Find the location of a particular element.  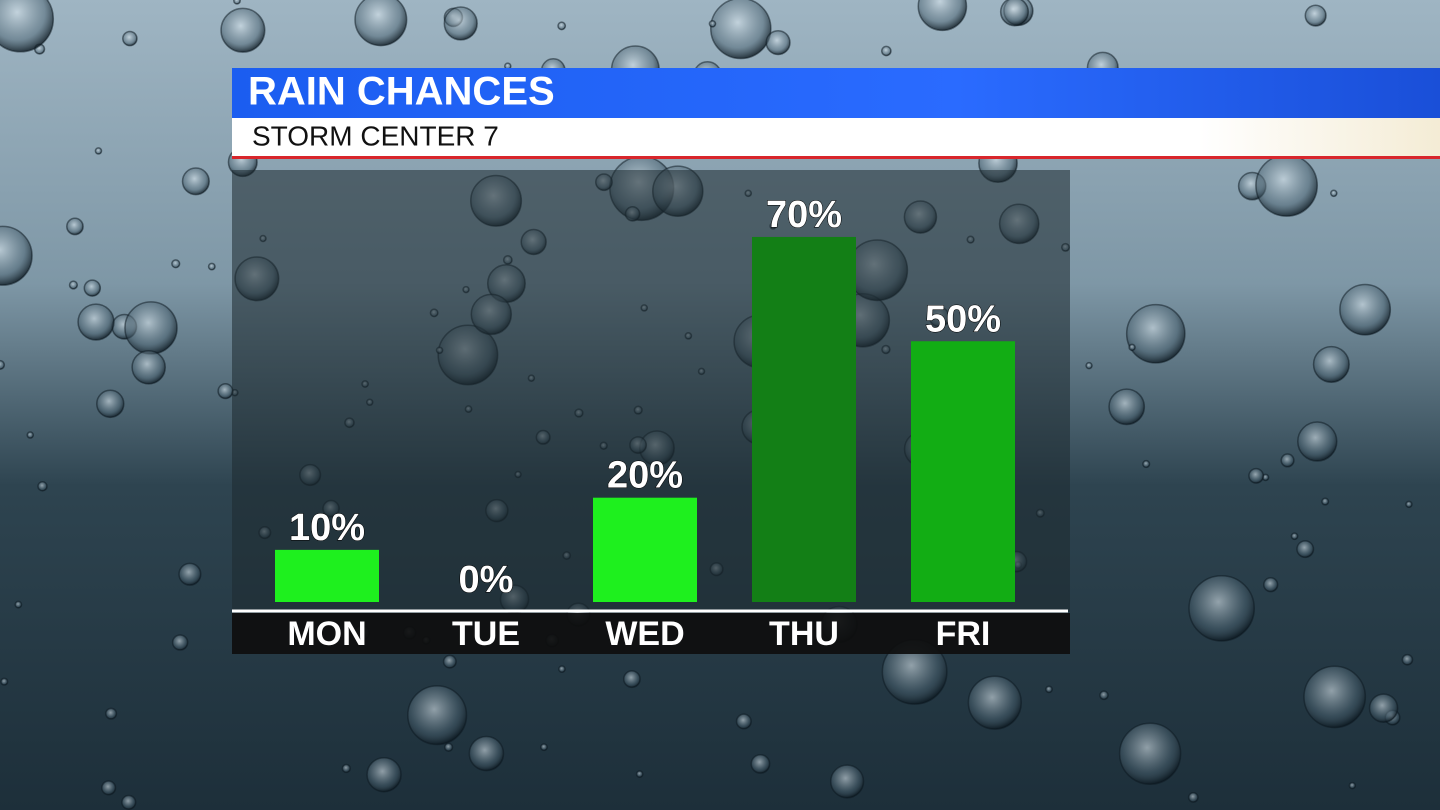

value-label: 50% is located at coordinates (963, 319).